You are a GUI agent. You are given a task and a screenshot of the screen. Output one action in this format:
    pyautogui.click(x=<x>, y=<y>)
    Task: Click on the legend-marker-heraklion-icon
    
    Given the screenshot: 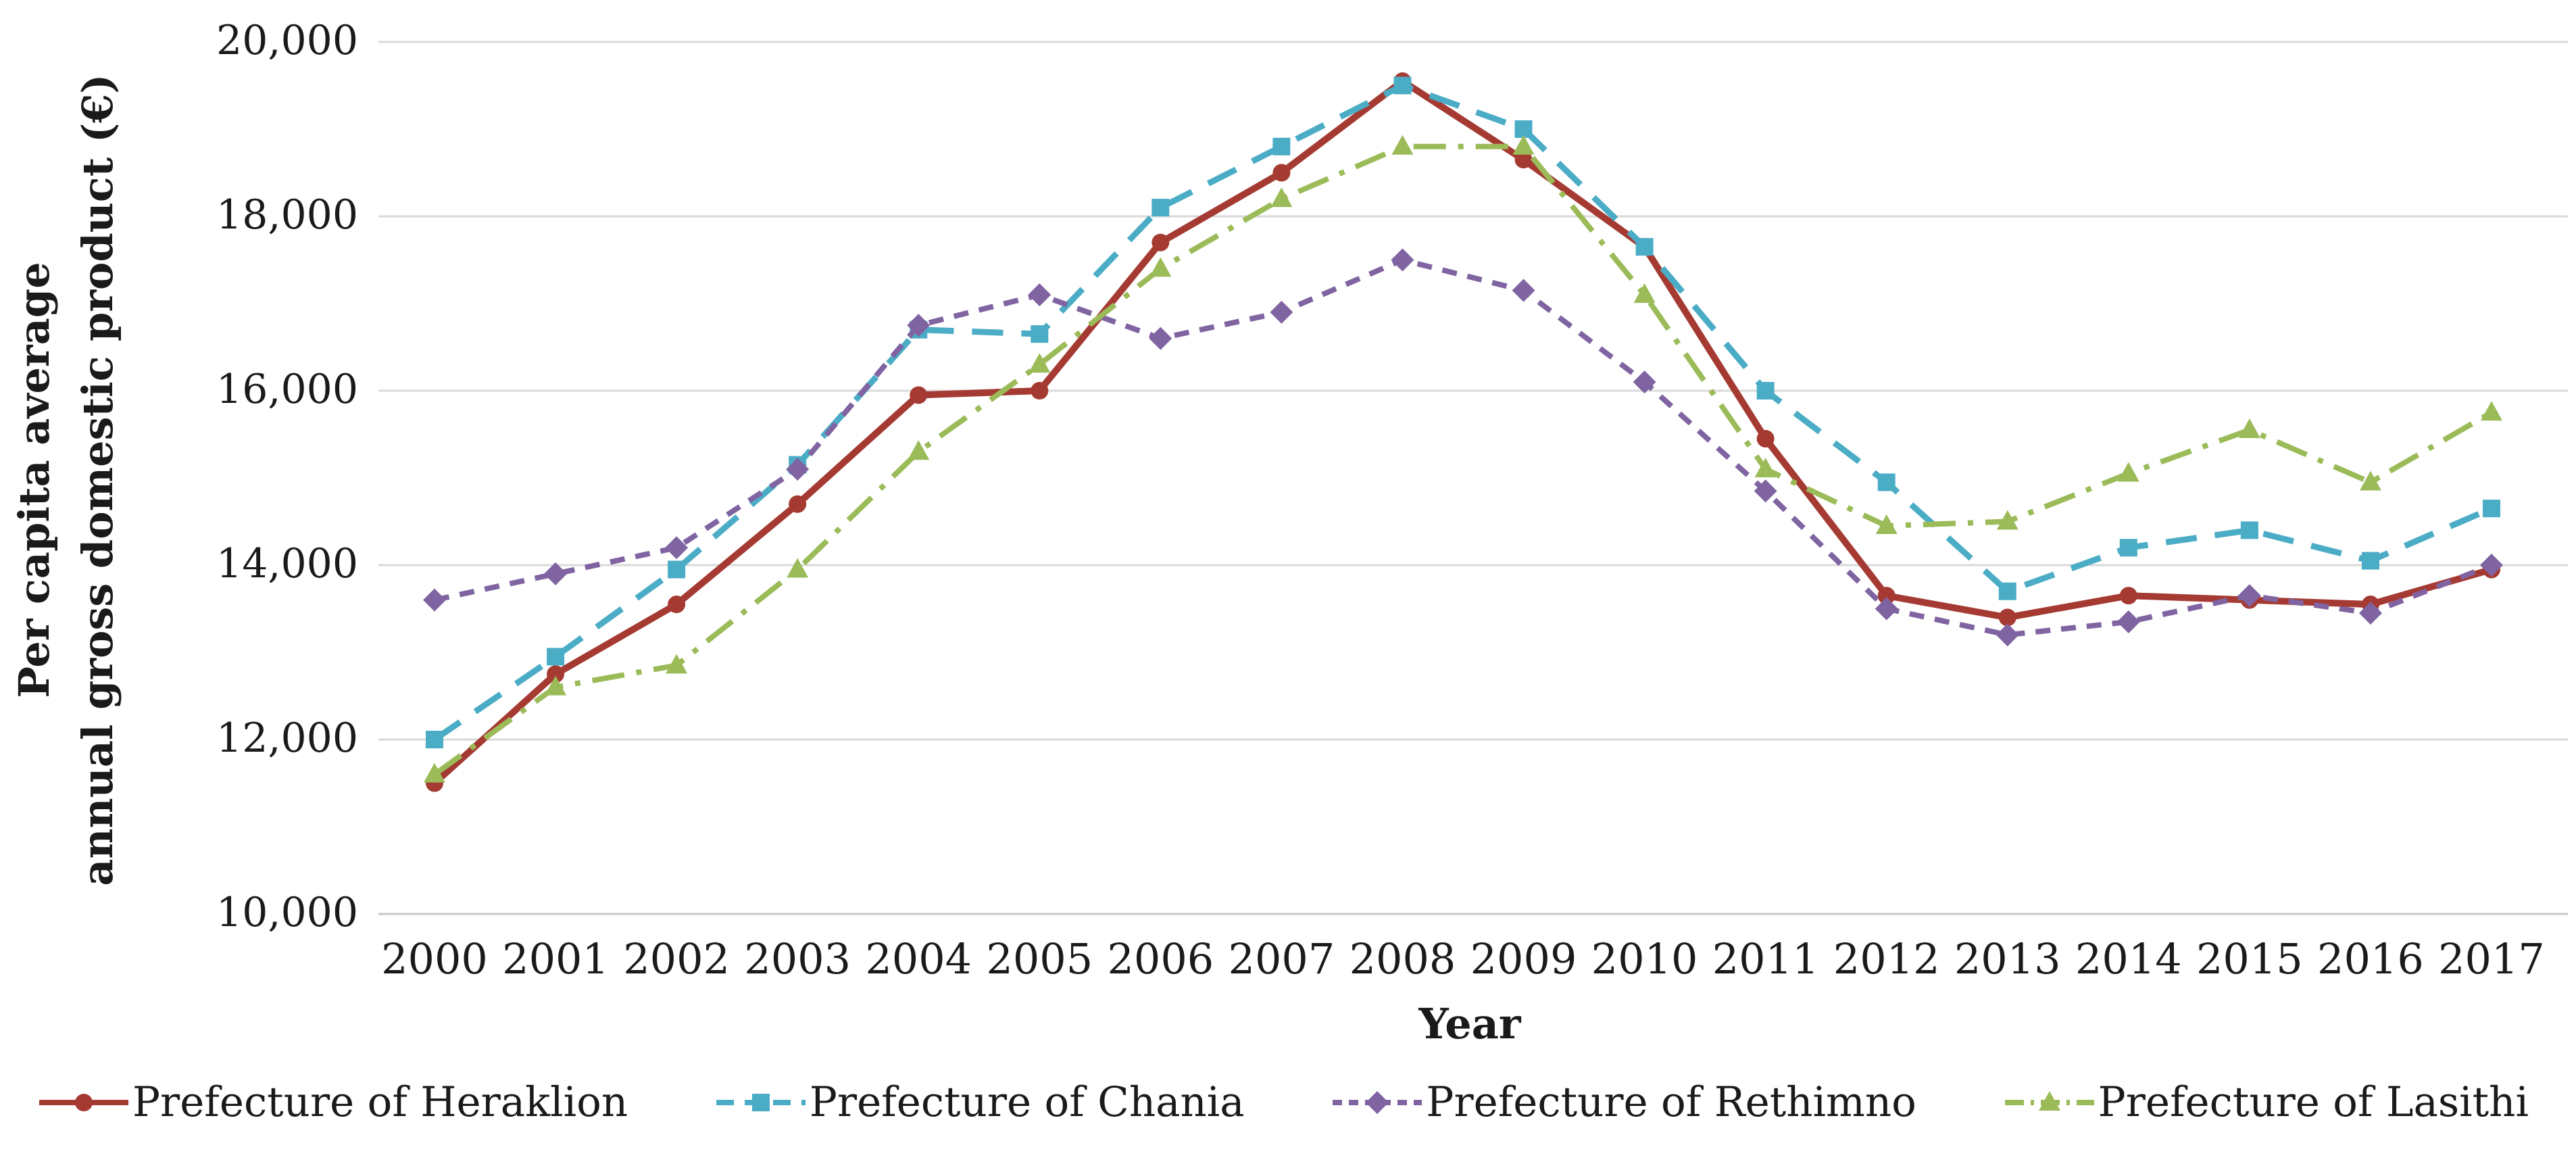 What is the action you would take?
    pyautogui.click(x=83, y=1102)
    